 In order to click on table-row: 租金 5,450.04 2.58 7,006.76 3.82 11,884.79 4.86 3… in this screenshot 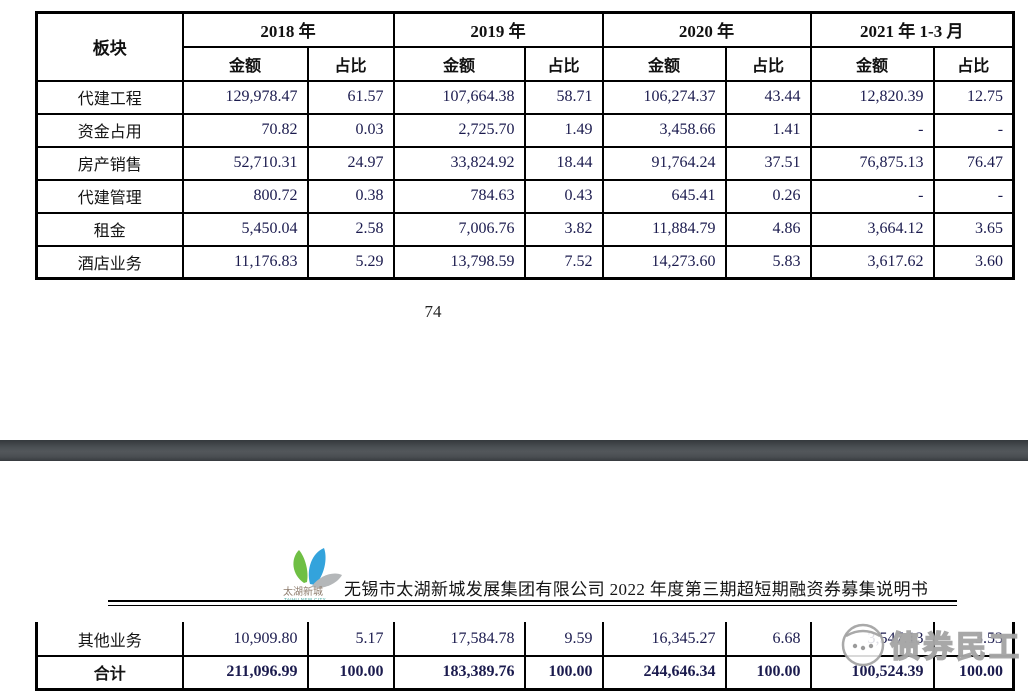, I will do `click(525, 229)`.